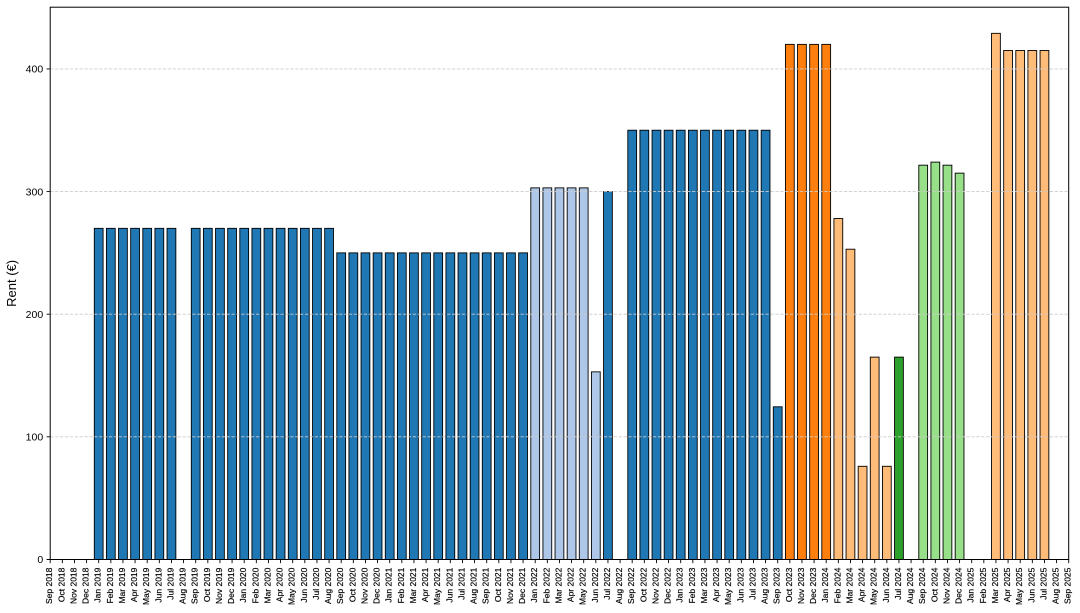 This screenshot has width=1080, height=613. What do you see at coordinates (534, 584) in the screenshot?
I see `svg-text: Jan 2022` at bounding box center [534, 584].